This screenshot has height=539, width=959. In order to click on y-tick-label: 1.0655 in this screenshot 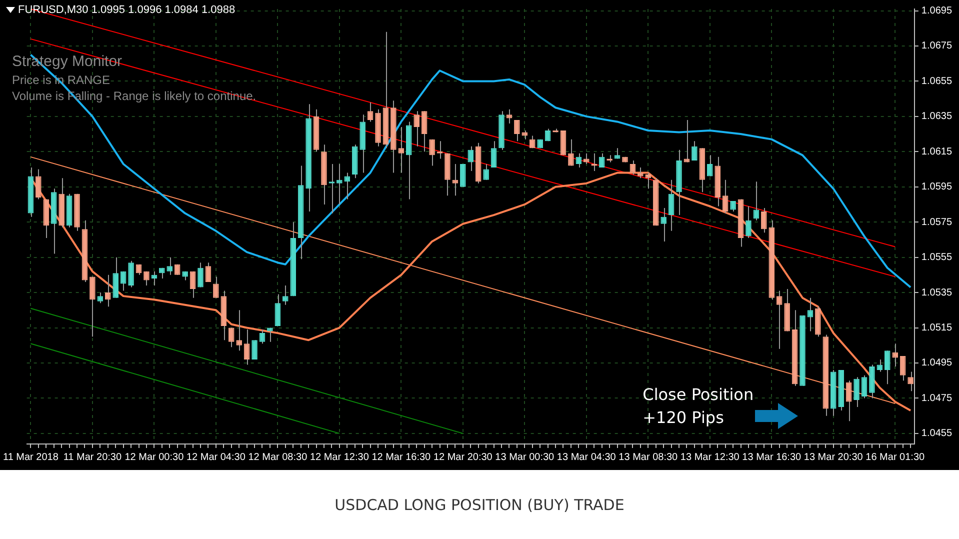, I will do `click(936, 81)`.